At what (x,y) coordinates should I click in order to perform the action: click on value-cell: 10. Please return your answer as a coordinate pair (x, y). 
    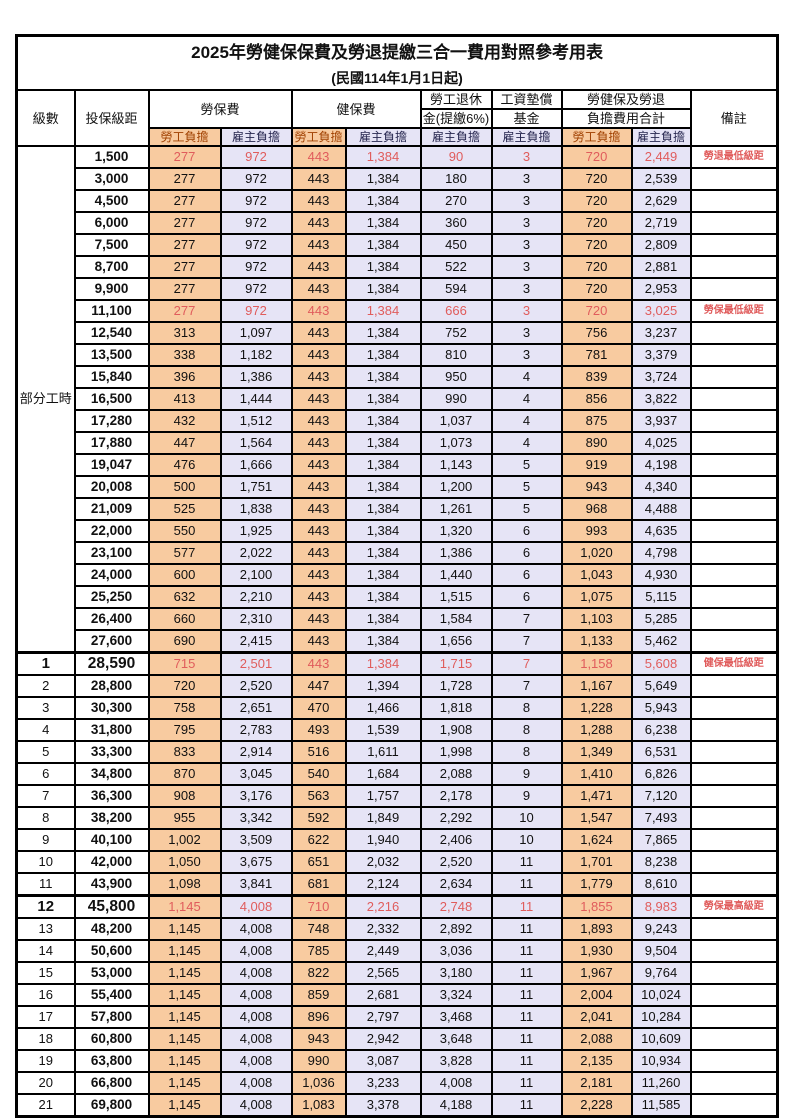
    Looking at the image, I should click on (526, 818).